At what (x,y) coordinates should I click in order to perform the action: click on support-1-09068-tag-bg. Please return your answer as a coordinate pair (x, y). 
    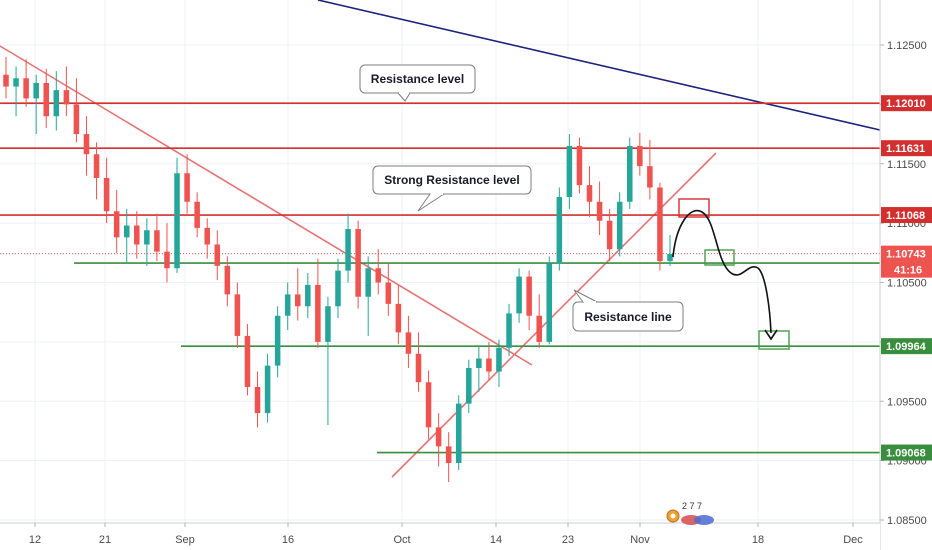
    Looking at the image, I should click on (906, 452).